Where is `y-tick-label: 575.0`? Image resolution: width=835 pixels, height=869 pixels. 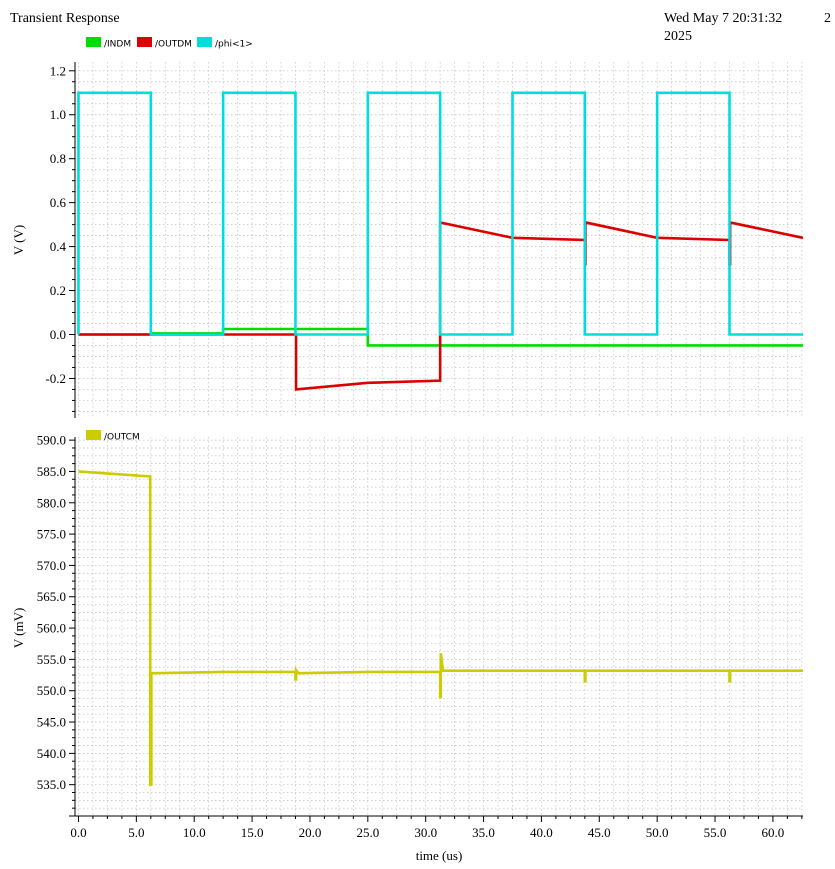
y-tick-label: 575.0 is located at coordinates (51, 534).